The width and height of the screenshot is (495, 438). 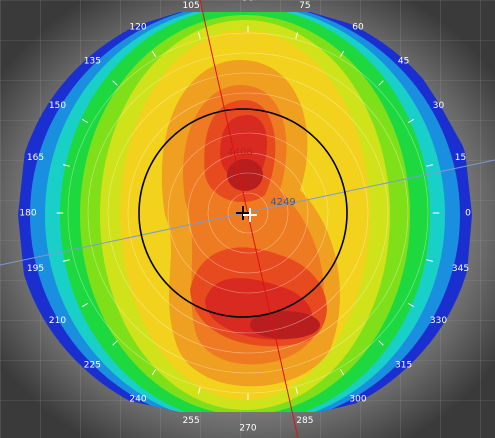 What do you see at coordinates (137, 400) in the screenshot?
I see `angle-label: 240` at bounding box center [137, 400].